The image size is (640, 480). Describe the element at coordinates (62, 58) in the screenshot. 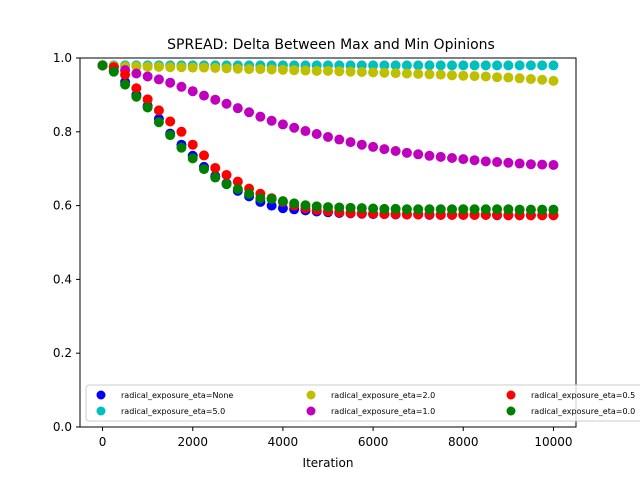

I see `y-tick-label: 1.0` at that location.